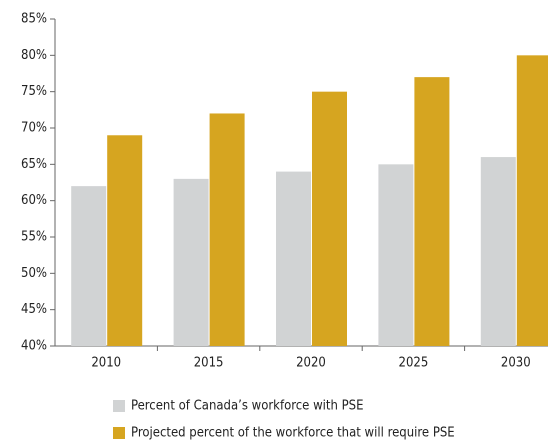 The width and height of the screenshot is (548, 444). What do you see at coordinates (209, 363) in the screenshot?
I see `x-tick-label: 2015` at bounding box center [209, 363].